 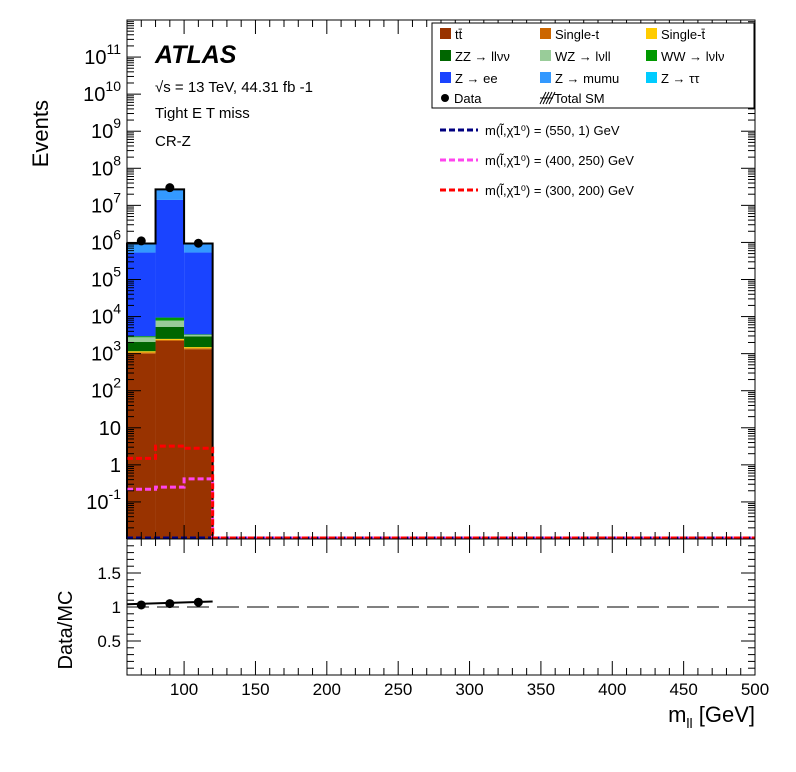 I want to click on x-tick-label: 150, so click(x=255, y=689).